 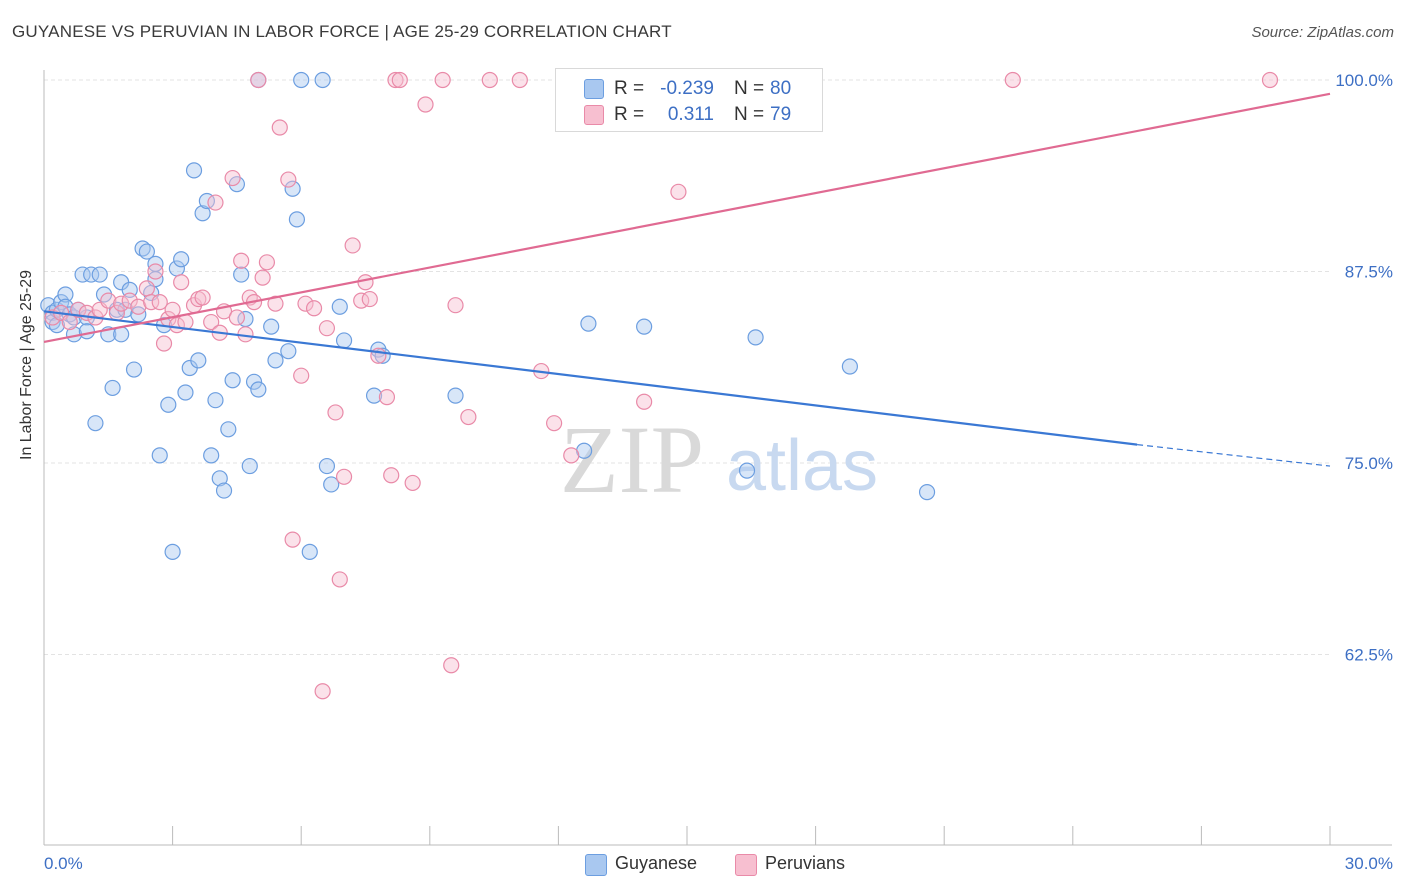 What do you see at coordinates (805, 863) in the screenshot?
I see `legend-label-peruvians: Peruvians` at bounding box center [805, 863].